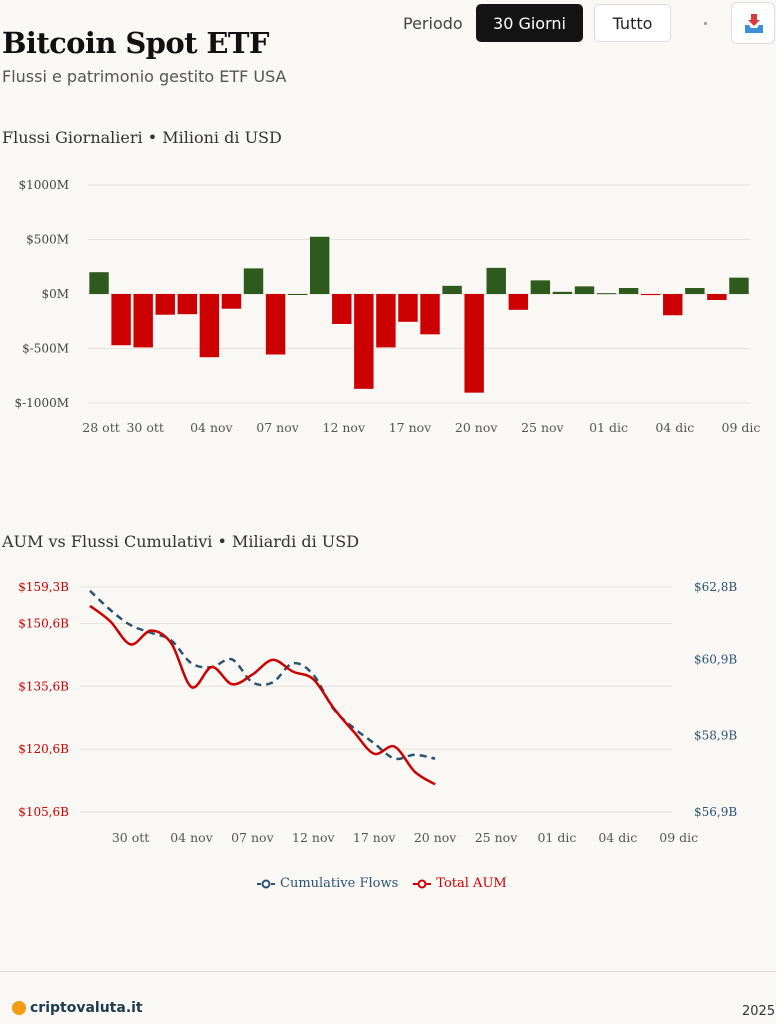  Describe the element at coordinates (86, 1008) in the screenshot. I see `brand-name: criptovaluta.it` at that location.